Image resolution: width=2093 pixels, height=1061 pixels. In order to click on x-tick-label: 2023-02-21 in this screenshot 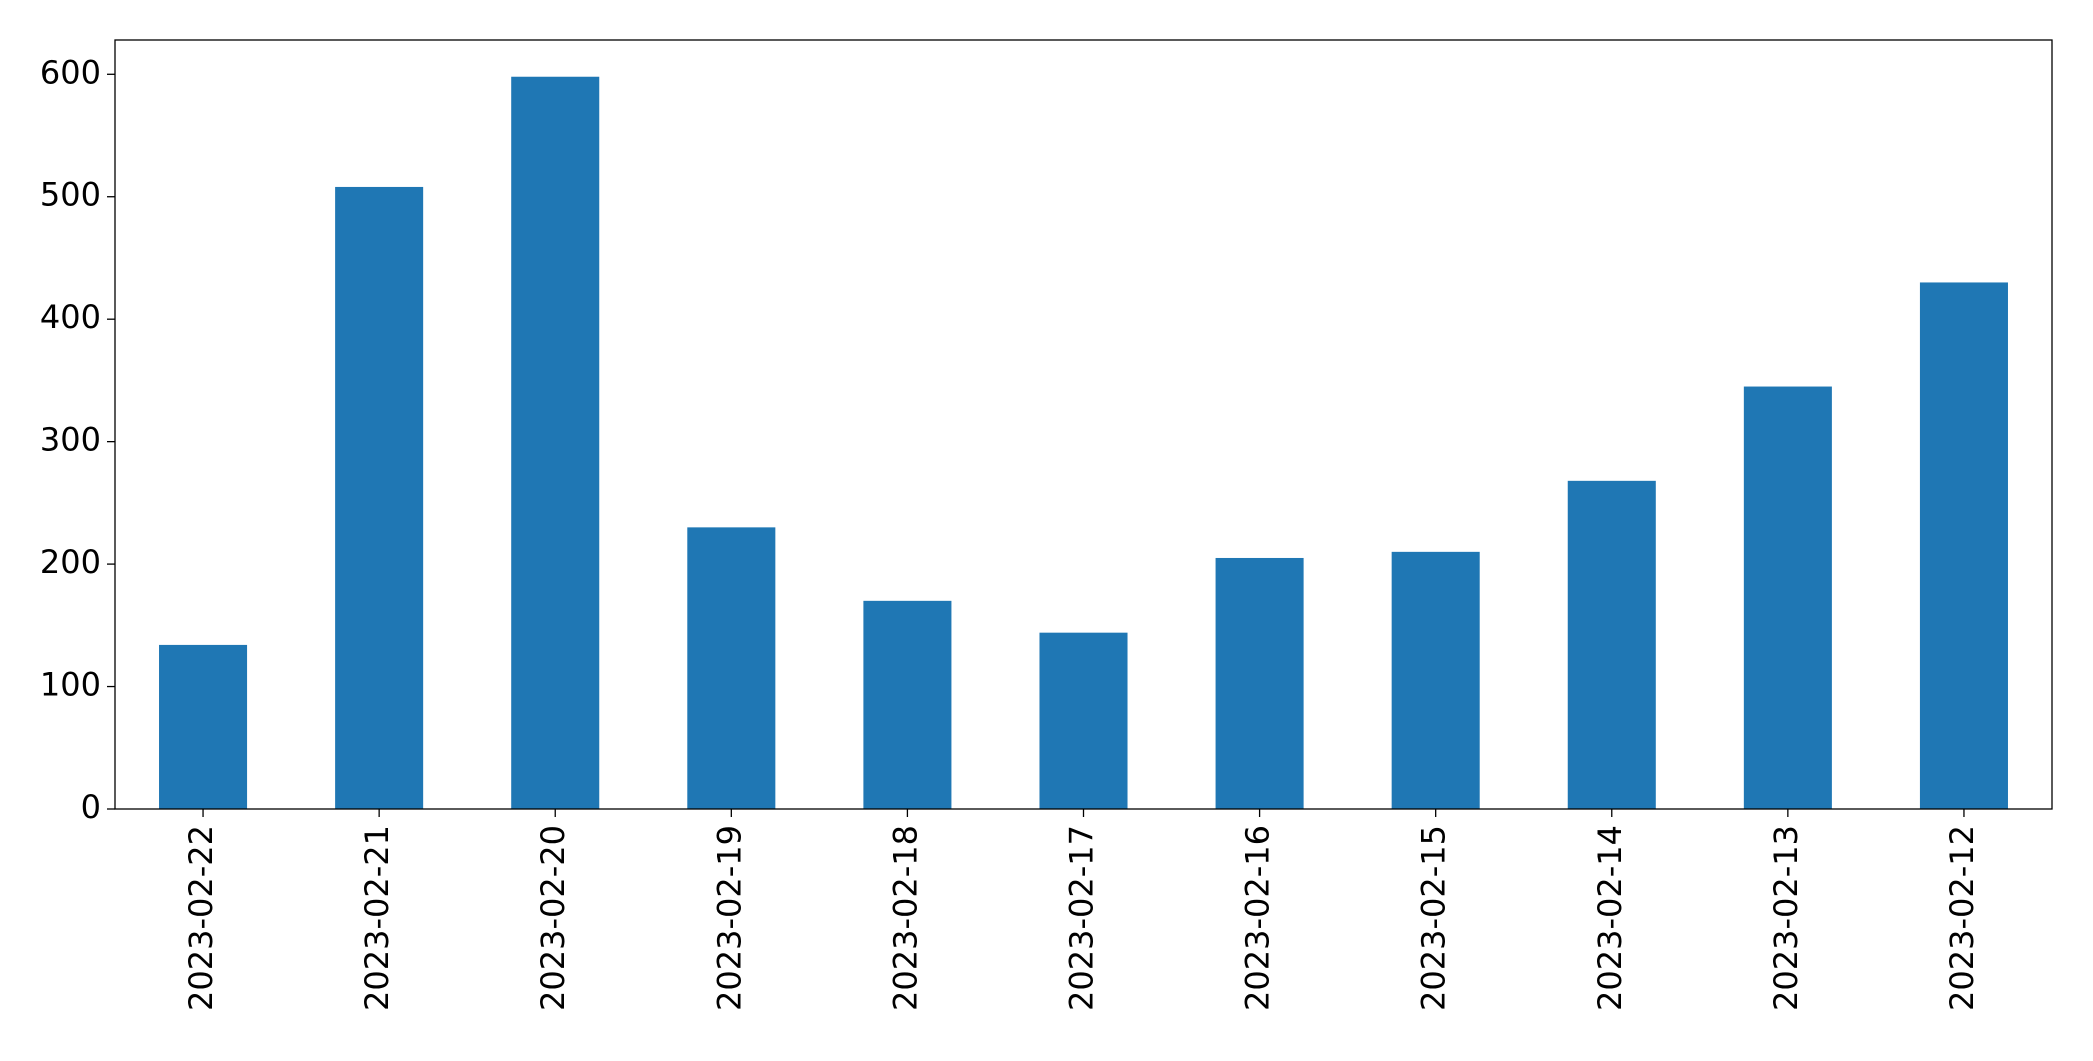, I will do `click(377, 918)`.